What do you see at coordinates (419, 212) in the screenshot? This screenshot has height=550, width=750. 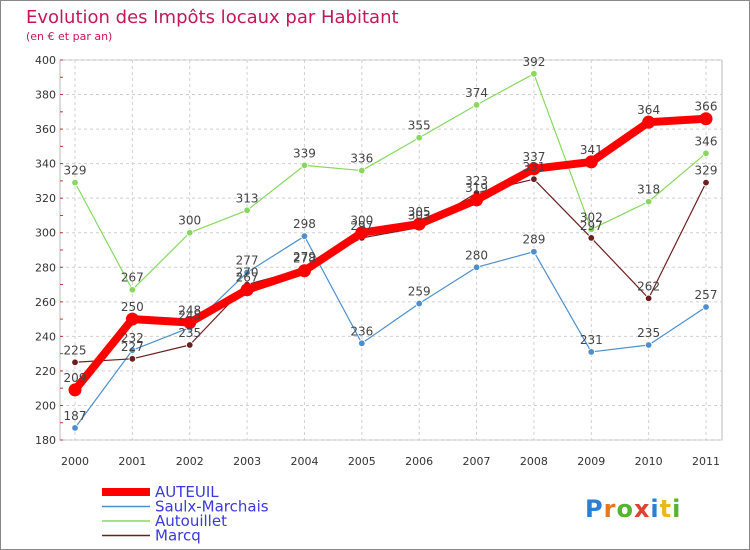 I see `data-label: 305` at bounding box center [419, 212].